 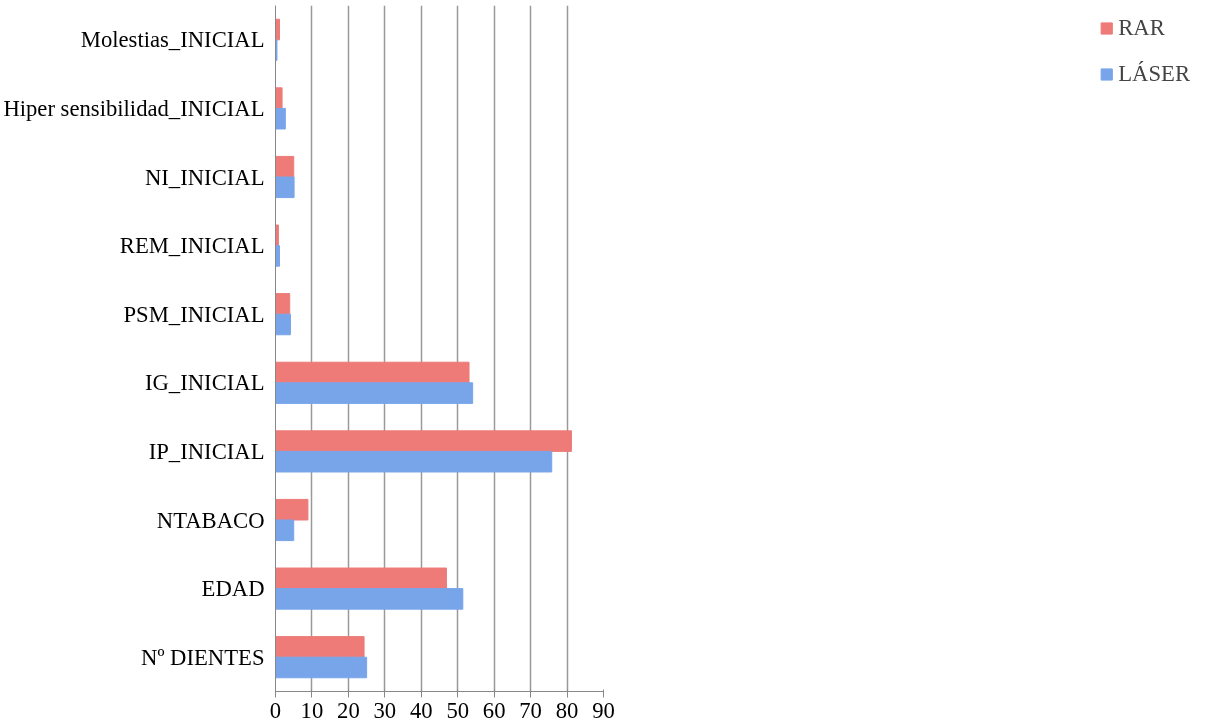 I want to click on y-tick-label: REM_INICIAL, so click(x=192, y=246).